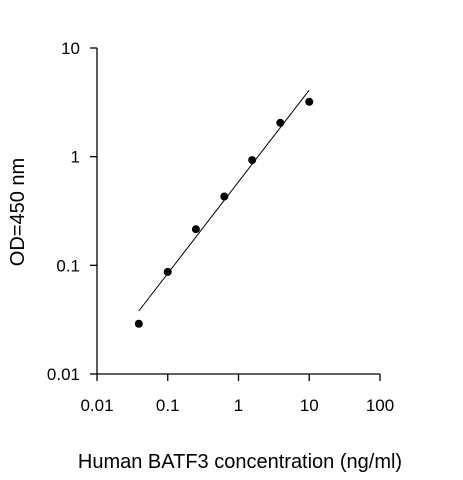 Image resolution: width=463 pixels, height=480 pixels. What do you see at coordinates (309, 405) in the screenshot?
I see `x-tick-label: 10` at bounding box center [309, 405].